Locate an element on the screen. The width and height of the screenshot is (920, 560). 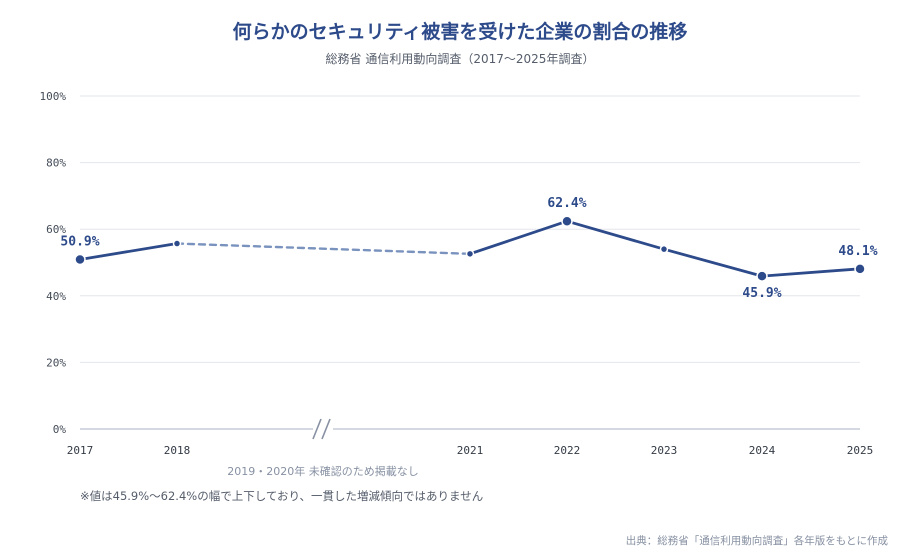
y-tick-label: 100% is located at coordinates (53, 96).